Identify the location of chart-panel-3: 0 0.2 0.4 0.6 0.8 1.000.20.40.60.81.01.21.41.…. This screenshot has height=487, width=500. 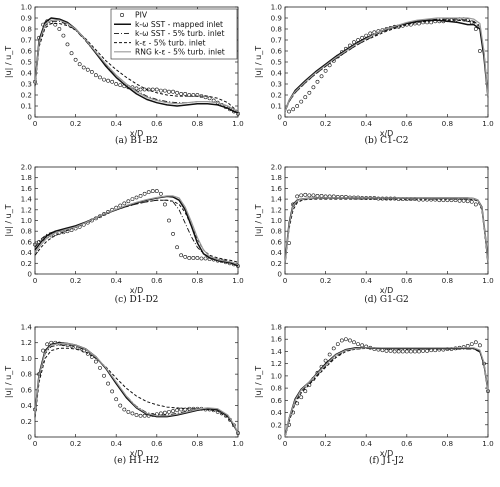
(124, 234).